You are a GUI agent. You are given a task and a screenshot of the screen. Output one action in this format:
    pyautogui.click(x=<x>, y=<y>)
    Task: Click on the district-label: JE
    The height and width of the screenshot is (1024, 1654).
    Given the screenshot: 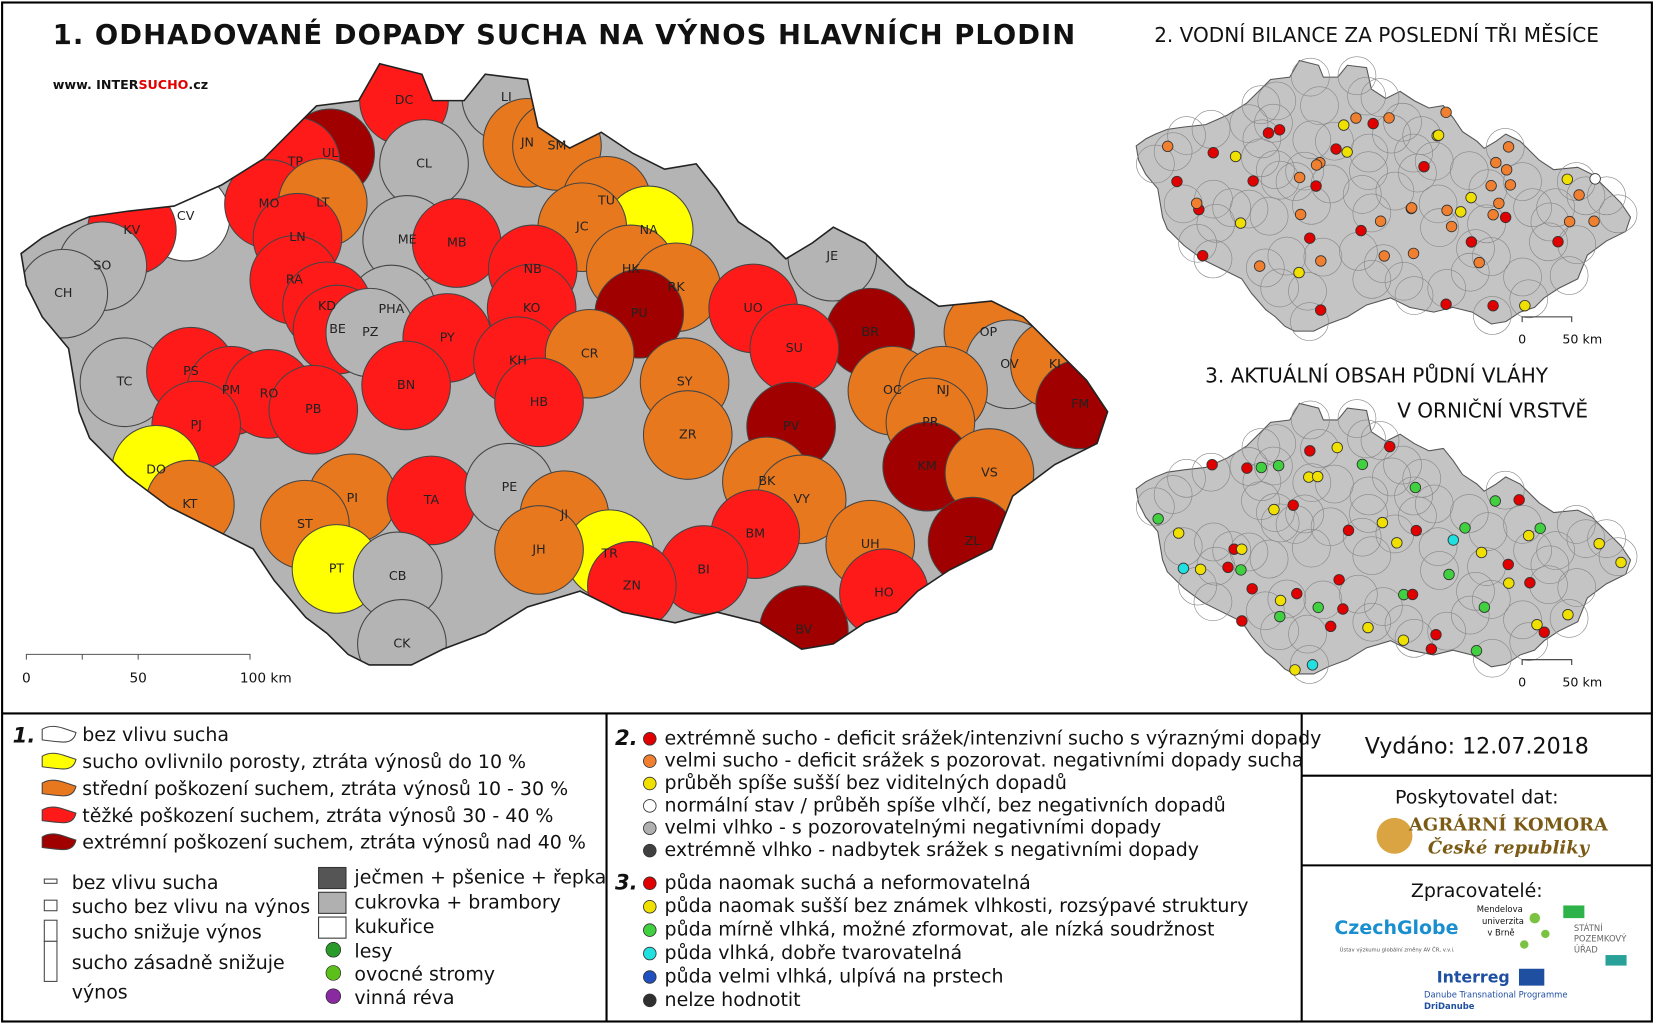 What is the action you would take?
    pyautogui.click(x=831, y=255)
    